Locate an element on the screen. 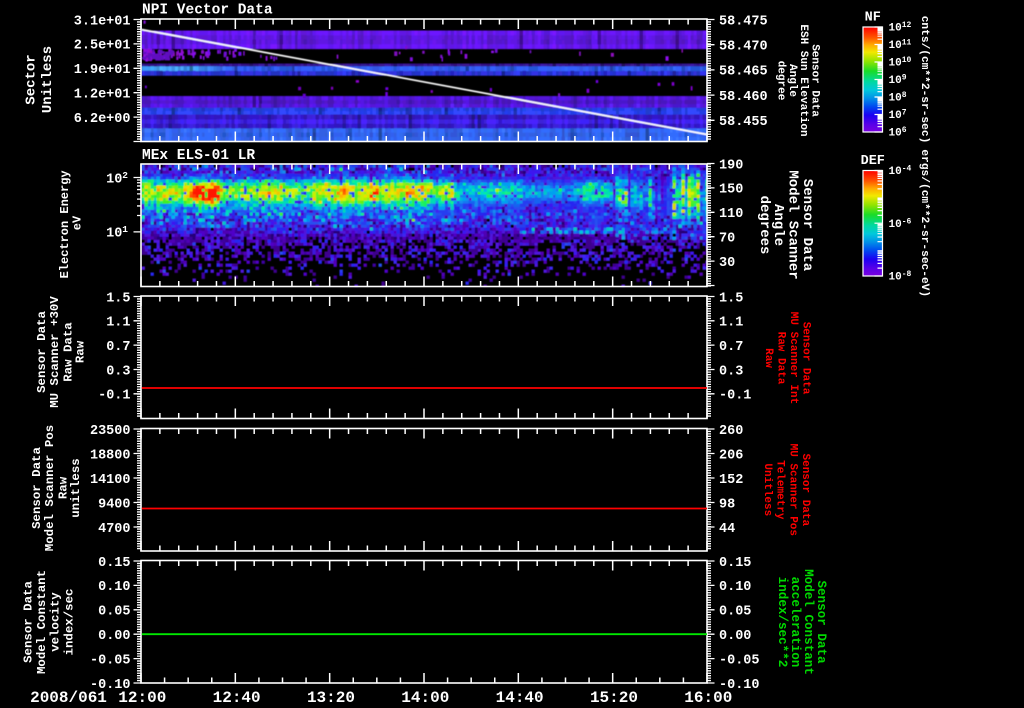 This screenshot has width=1024, height=708. svg-text: 12:00 is located at coordinates (142, 698).